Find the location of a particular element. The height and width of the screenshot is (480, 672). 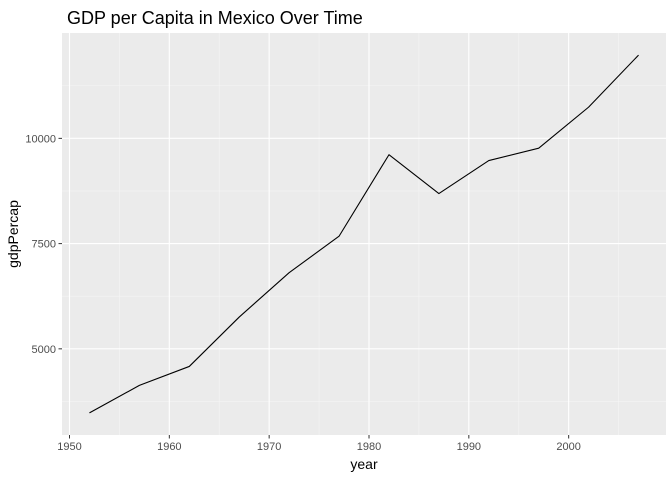

x-tick-label: 1970 is located at coordinates (269, 447).